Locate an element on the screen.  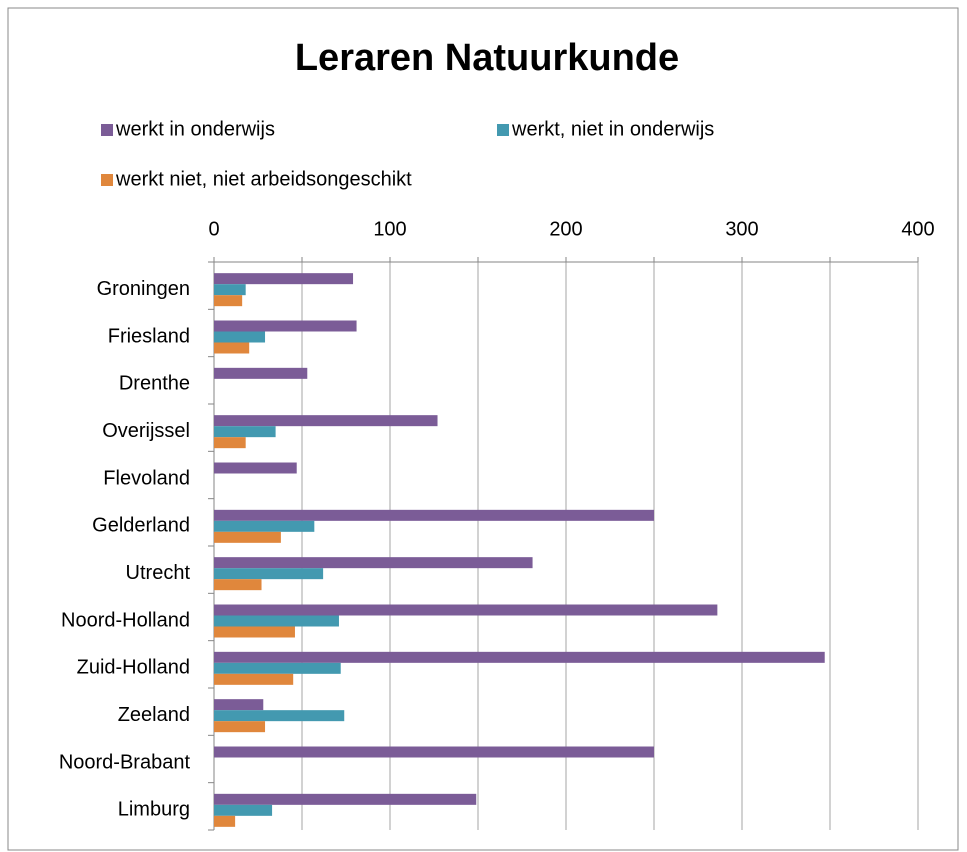
y-tick-label: Utrecht is located at coordinates (158, 573).